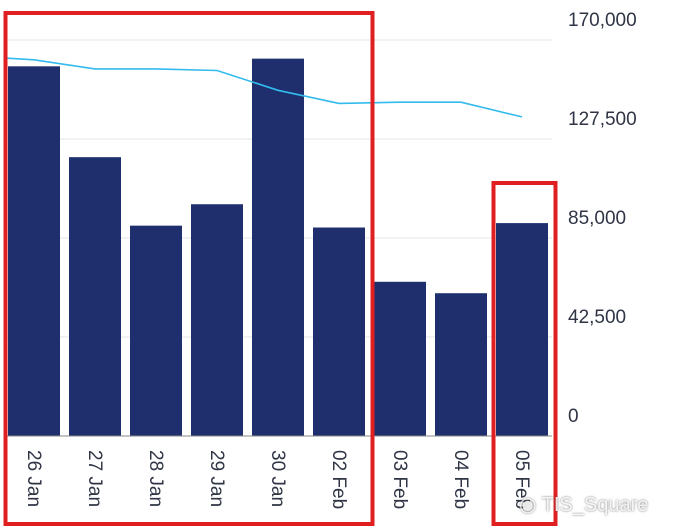  I want to click on highlight-box, so click(524, 353).